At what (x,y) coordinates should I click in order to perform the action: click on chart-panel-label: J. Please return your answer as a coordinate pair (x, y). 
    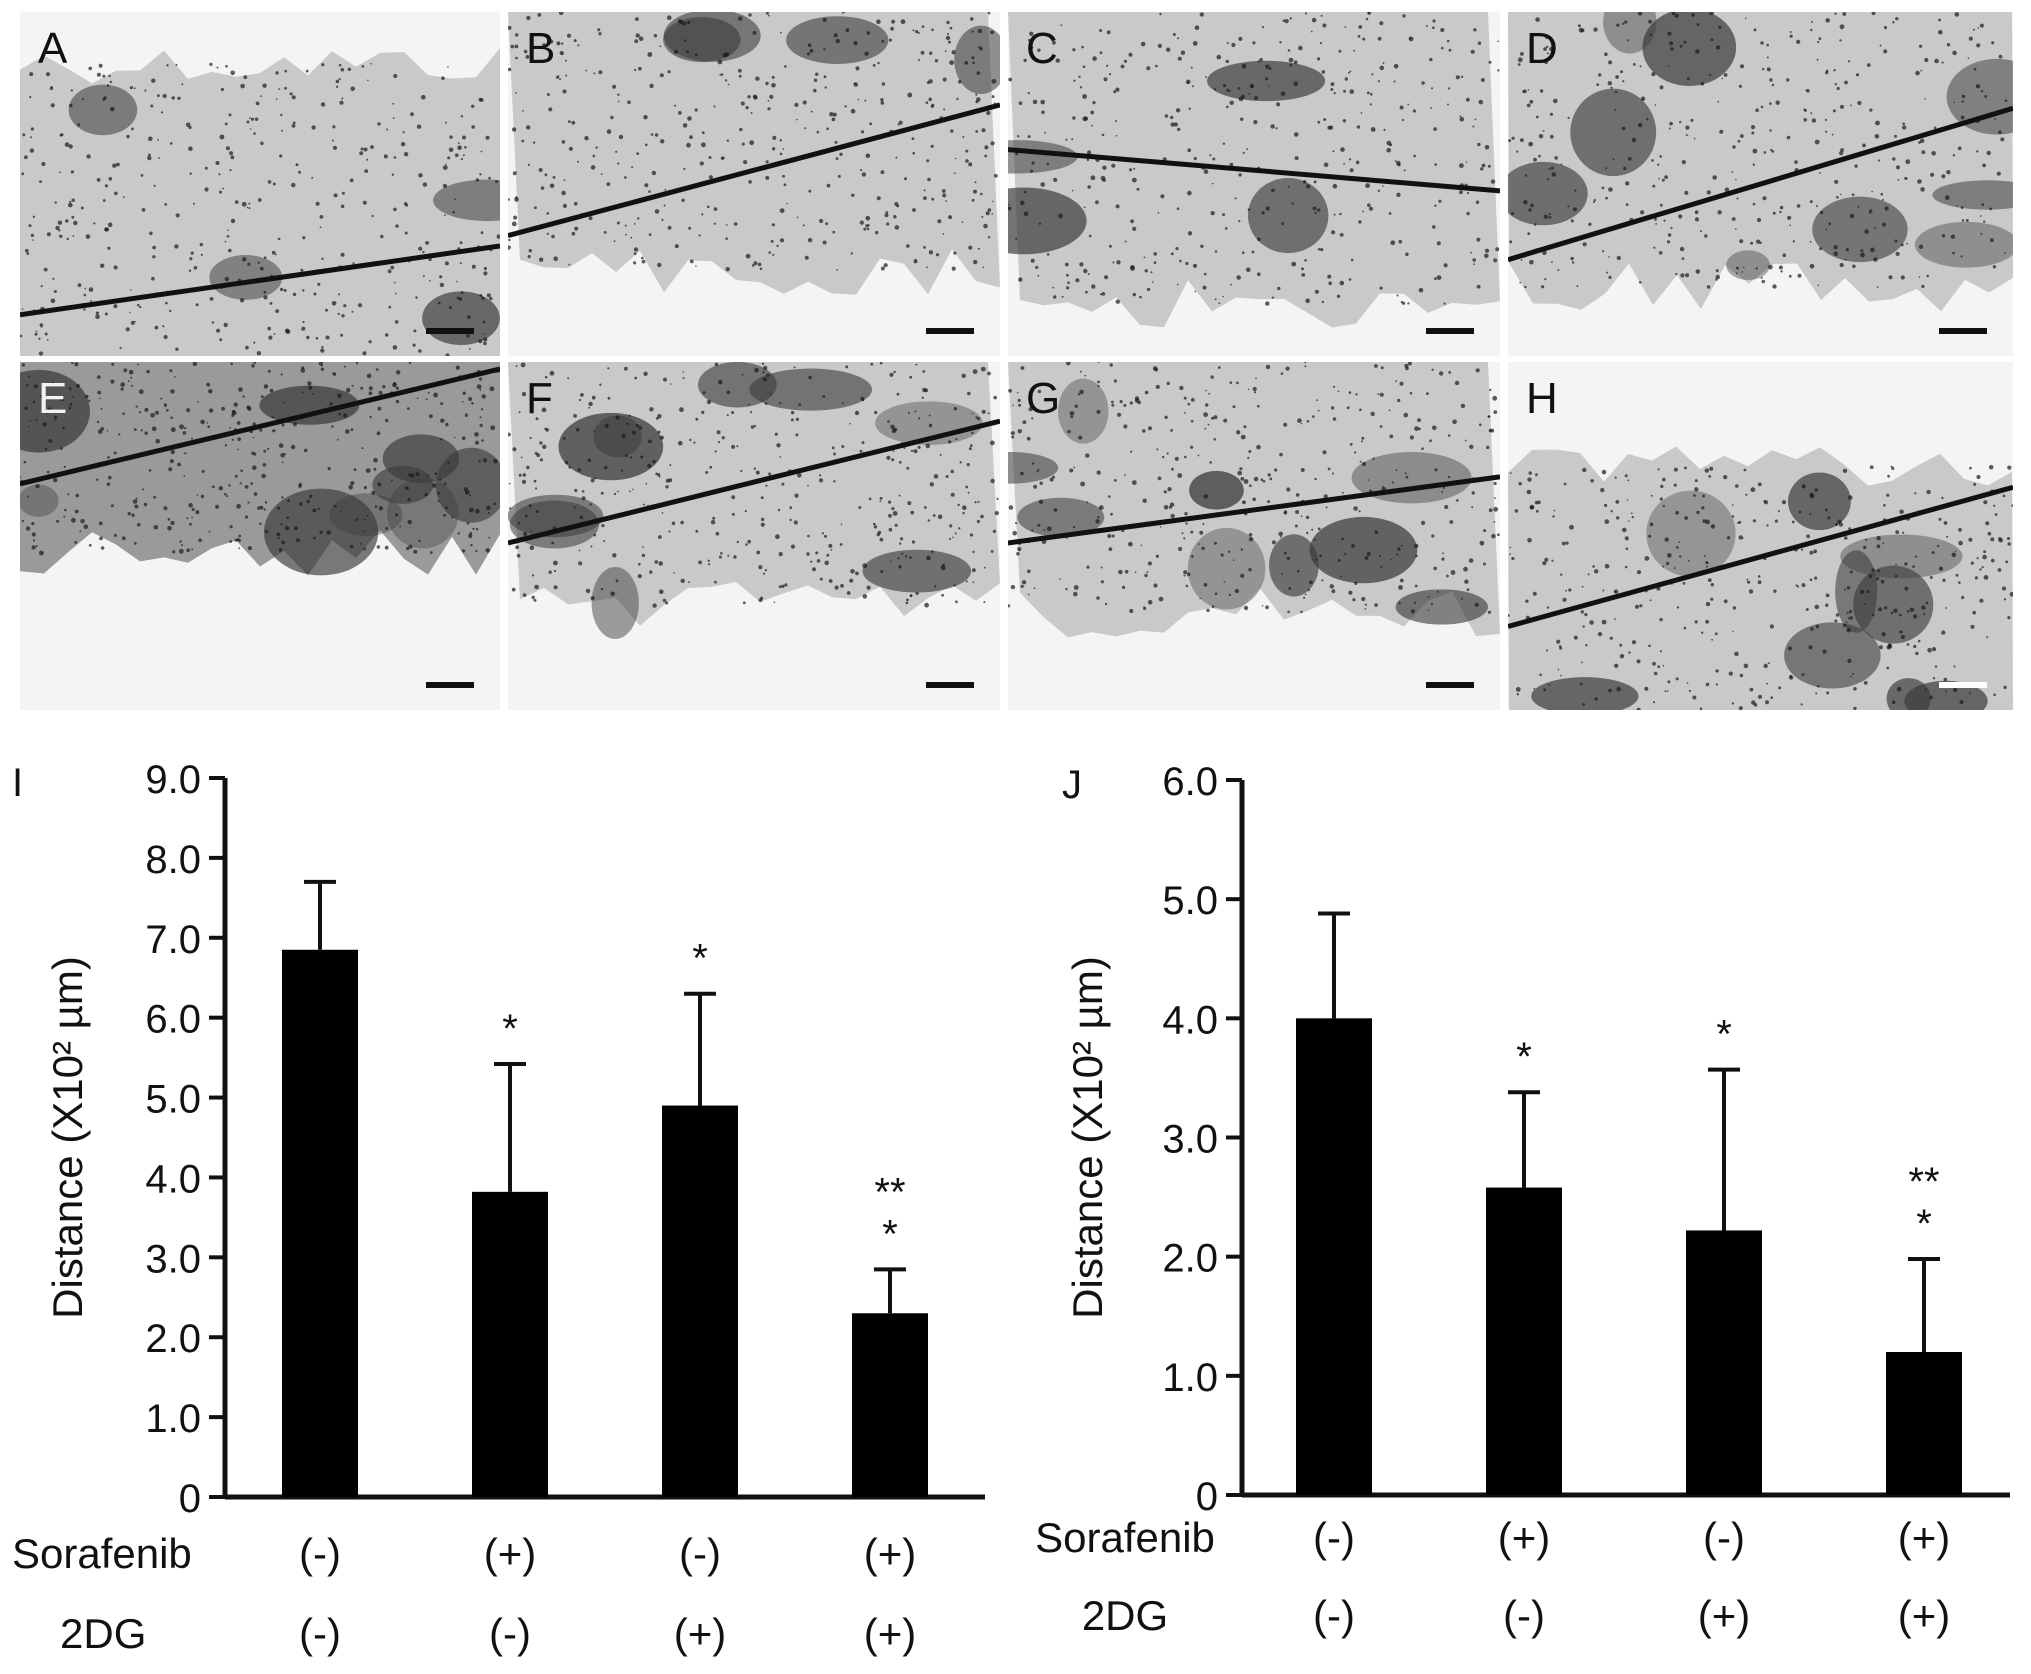
    Looking at the image, I should click on (1072, 785).